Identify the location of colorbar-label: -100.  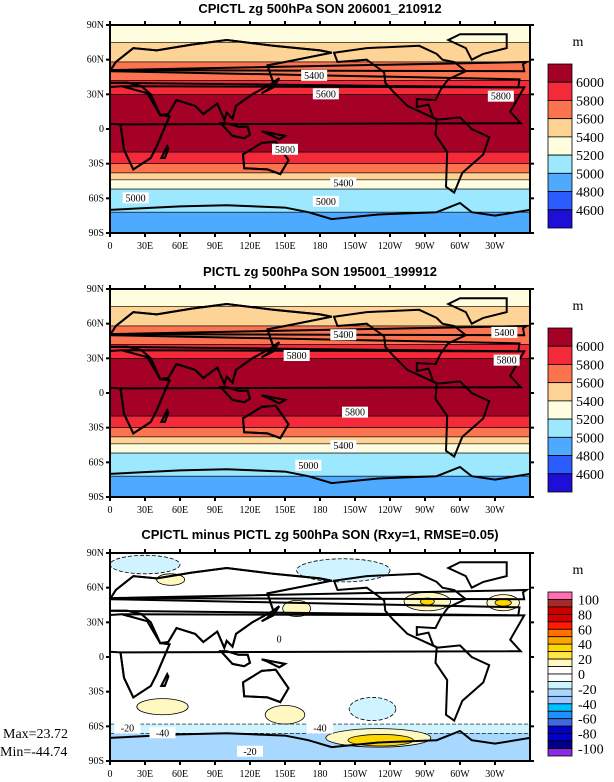
(591, 750).